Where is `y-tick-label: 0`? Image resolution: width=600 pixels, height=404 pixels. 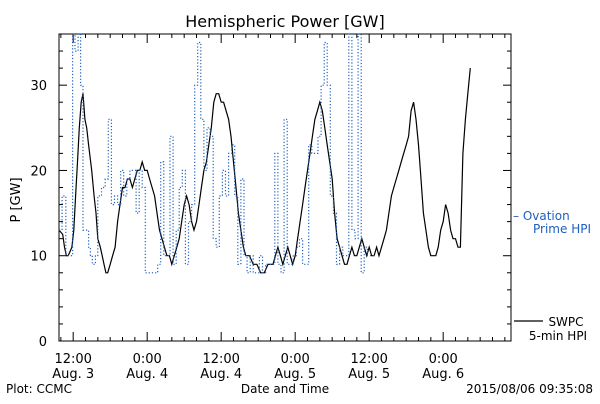
y-tick-label: 0 is located at coordinates (43, 342).